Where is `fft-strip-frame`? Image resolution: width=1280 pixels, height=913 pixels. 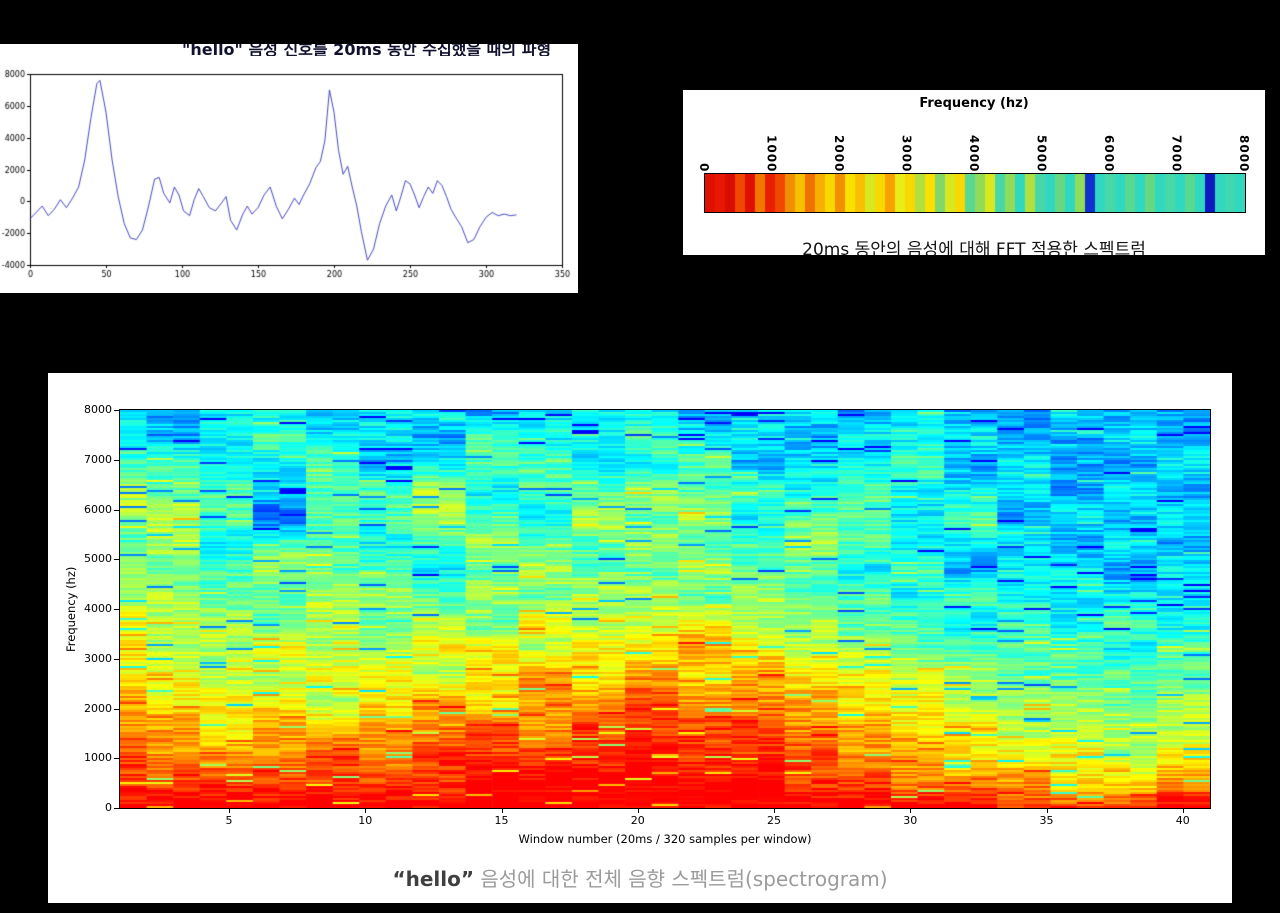
fft-strip-frame is located at coordinates (975, 193).